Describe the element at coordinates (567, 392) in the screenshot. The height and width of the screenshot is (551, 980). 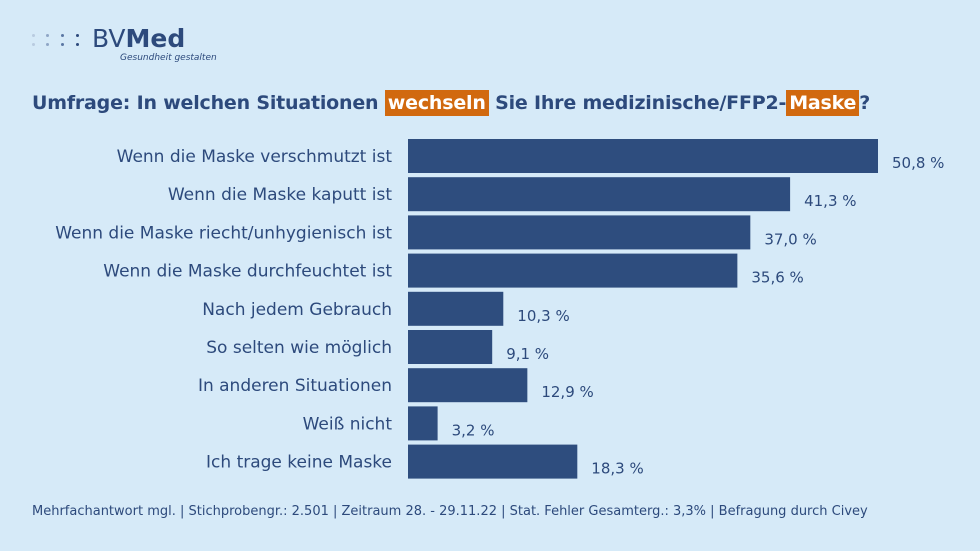
I see `value-label: 12,9 %` at that location.